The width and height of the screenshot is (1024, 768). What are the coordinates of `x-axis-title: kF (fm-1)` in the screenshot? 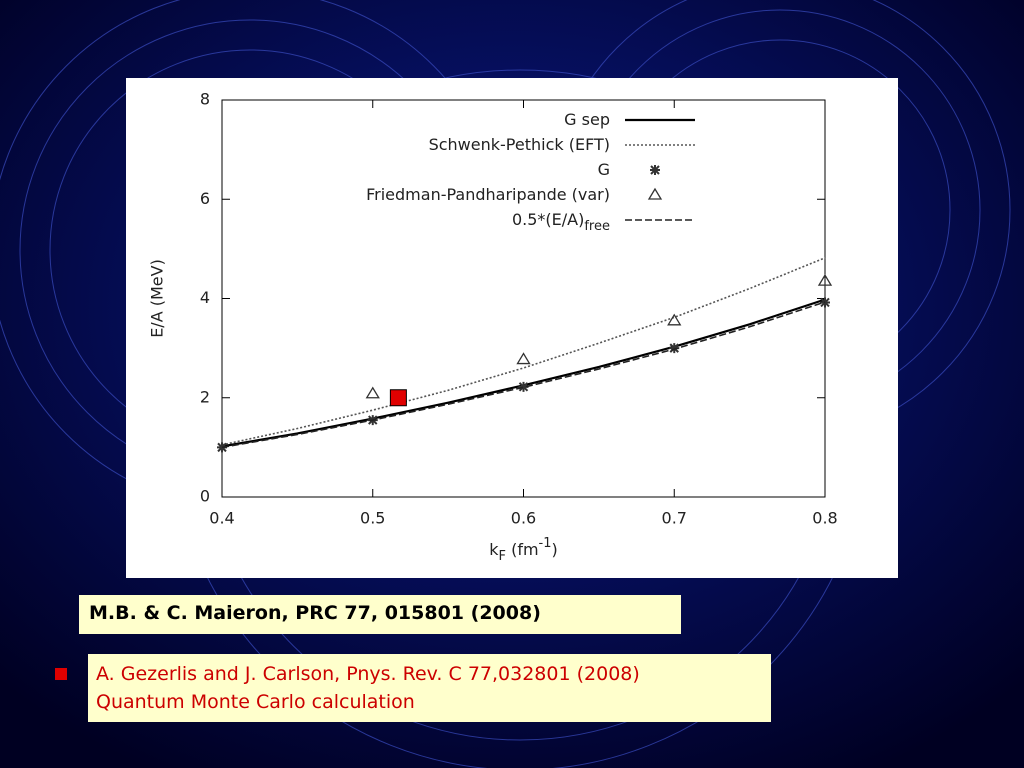 It's located at (523, 550).